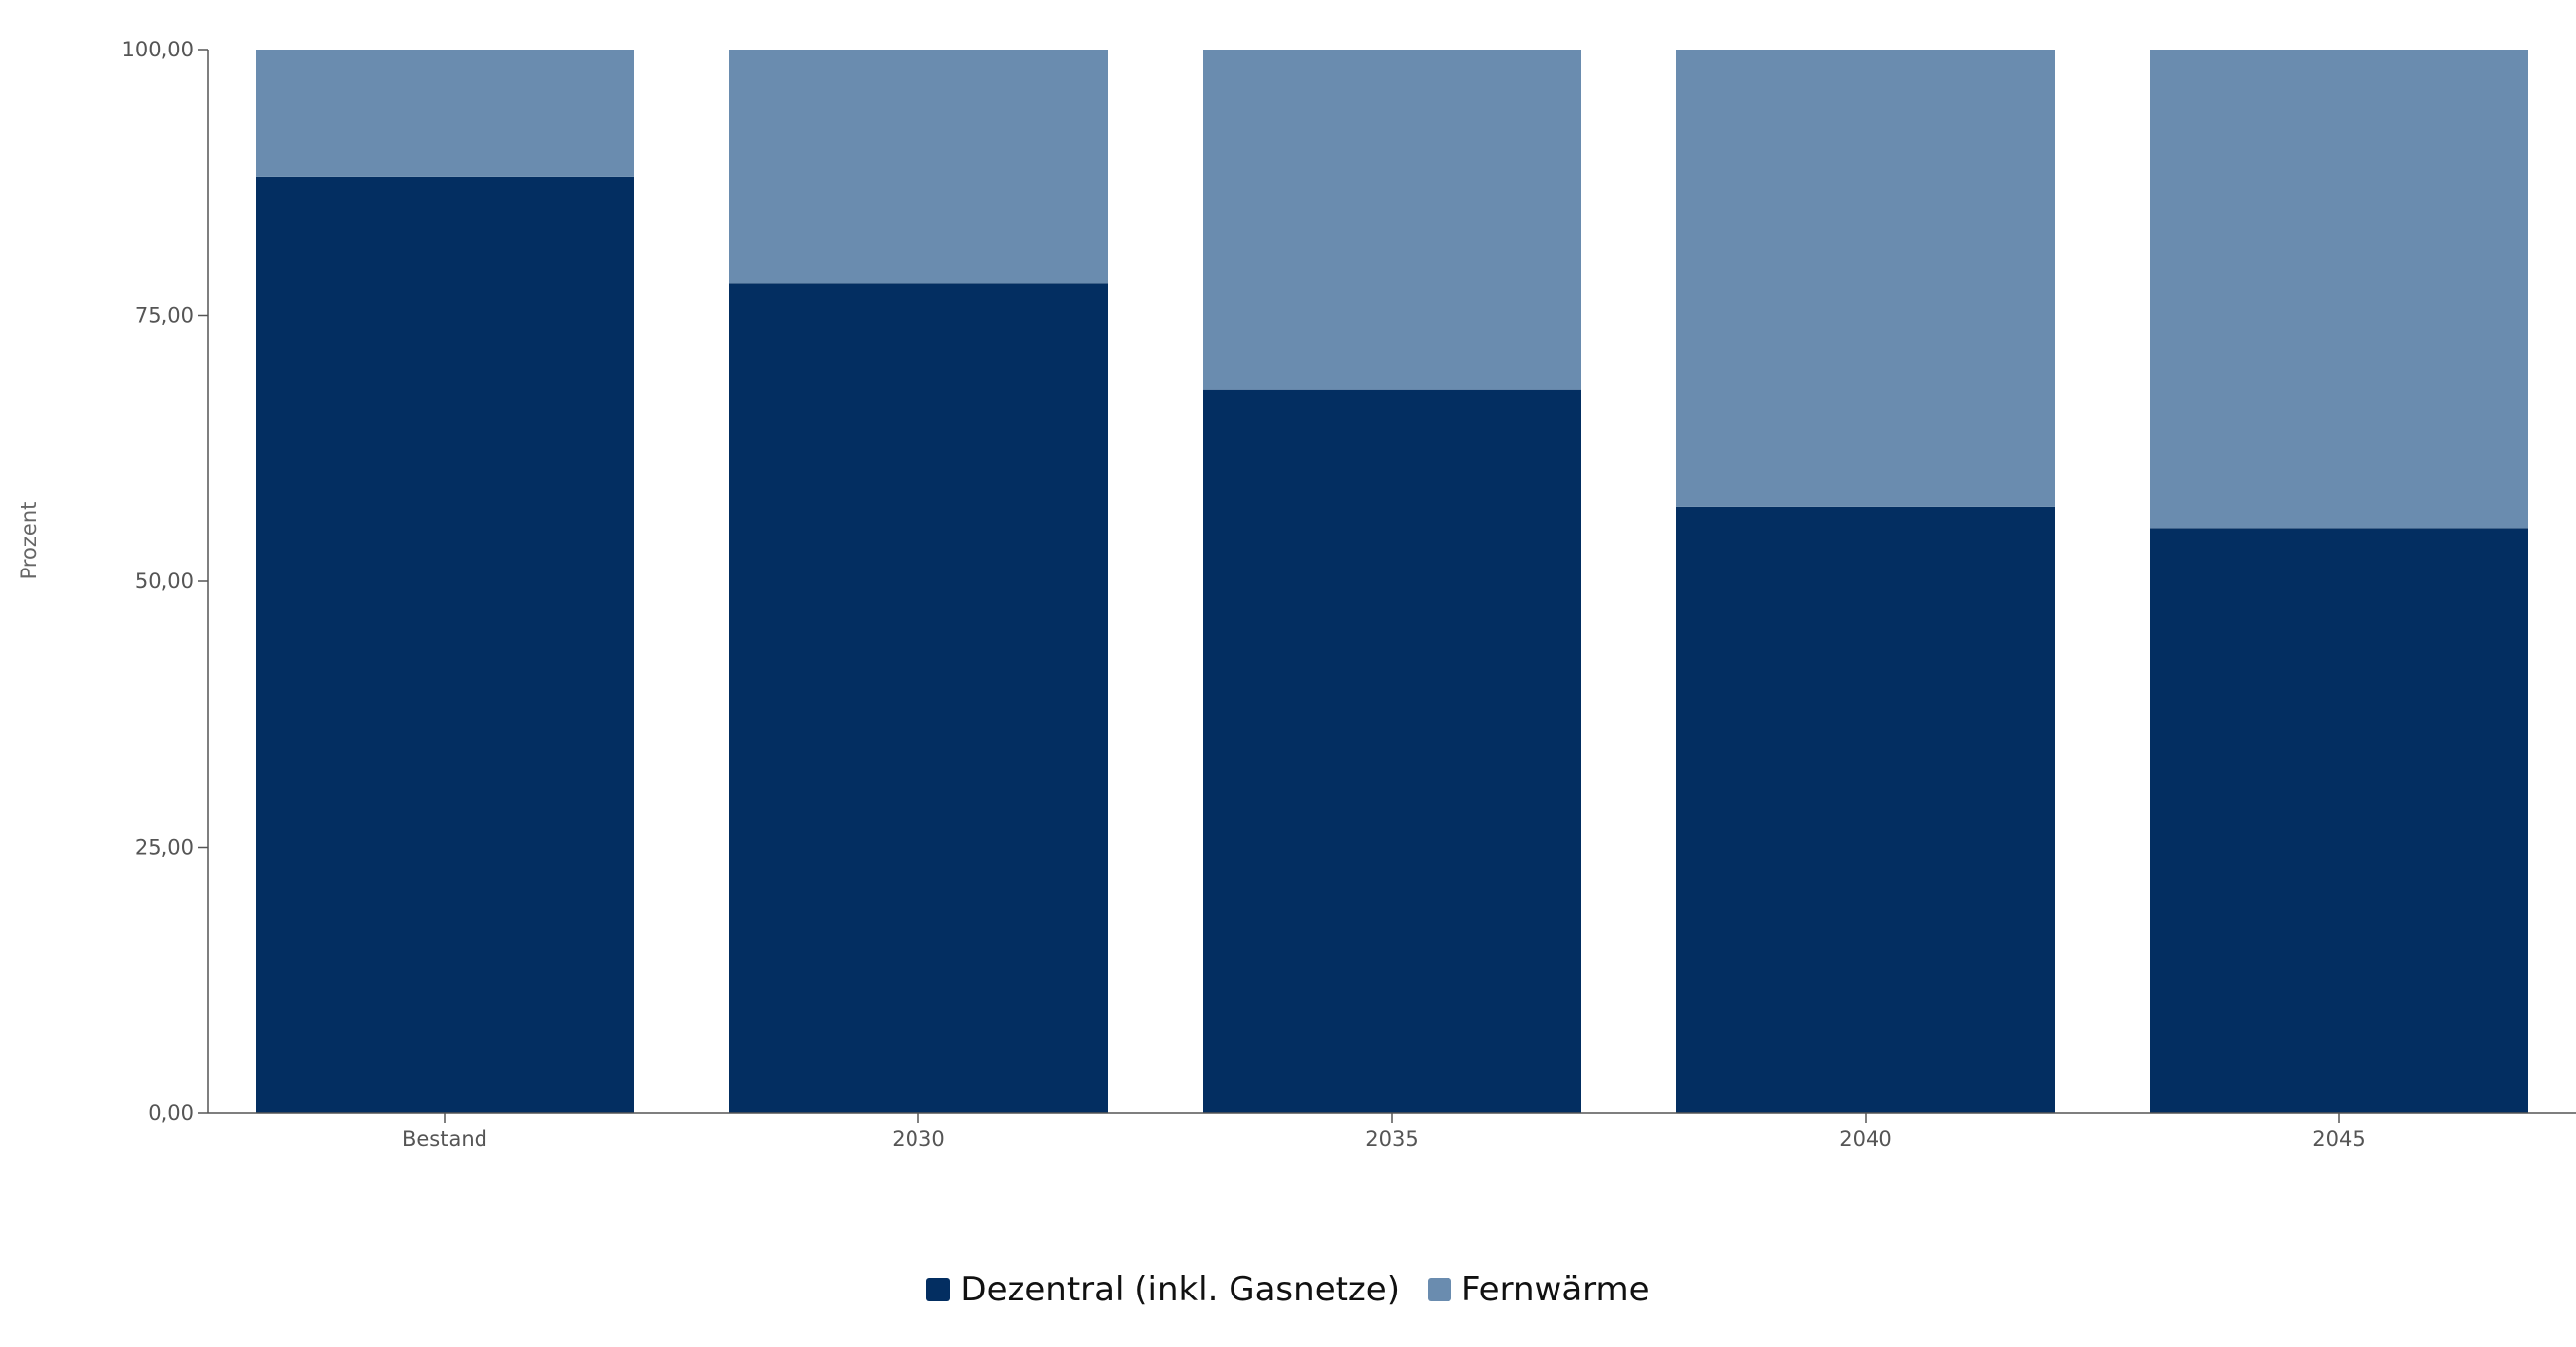 This screenshot has width=2576, height=1347. I want to click on legend-item-fernwaerme: Fernwärme, so click(1538, 1289).